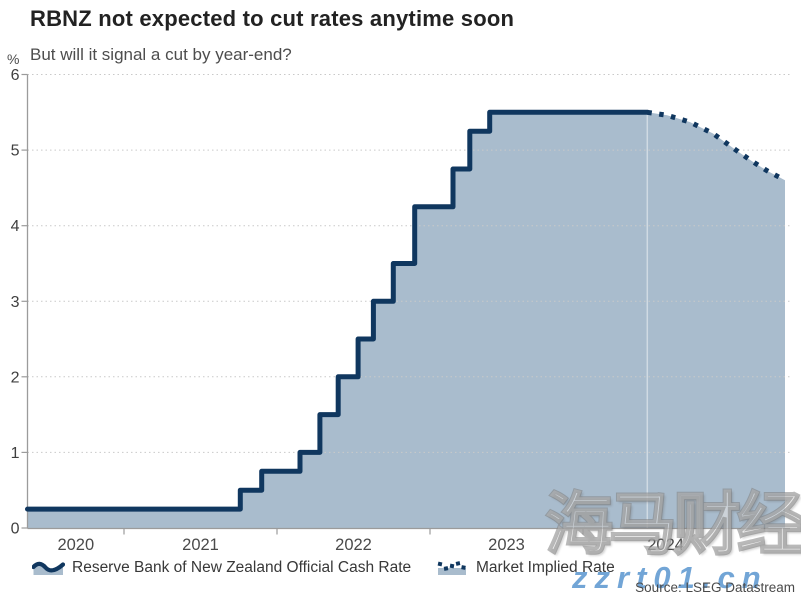 The width and height of the screenshot is (801, 601). Describe the element at coordinates (15, 453) in the screenshot. I see `y-tick-label: 1` at that location.